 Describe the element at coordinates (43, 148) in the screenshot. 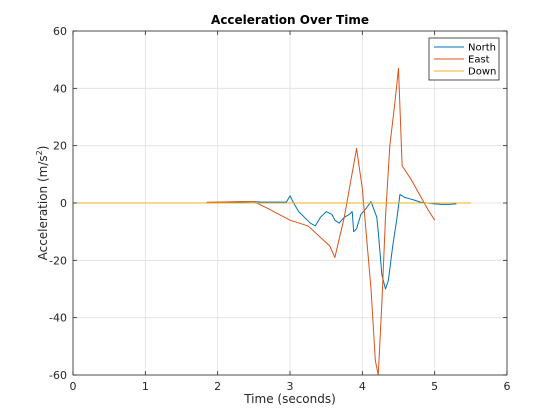

I see `y-axis-title-end: )` at that location.